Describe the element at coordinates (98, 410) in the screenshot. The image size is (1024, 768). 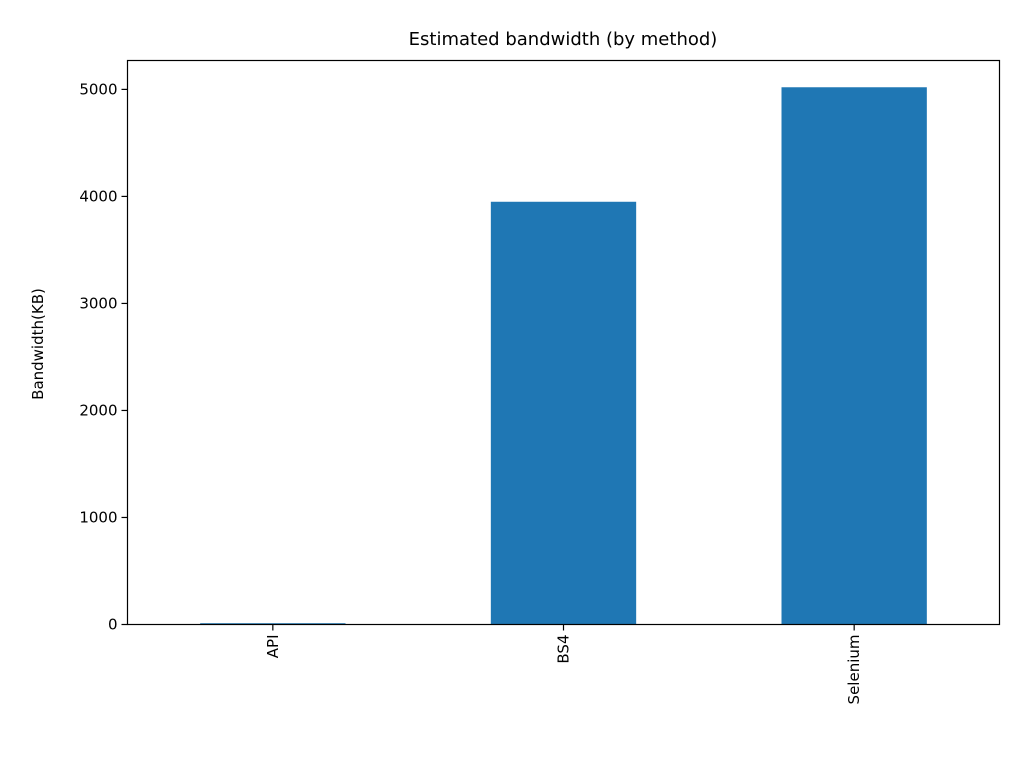
I see `y-tick-label: 2000` at that location.